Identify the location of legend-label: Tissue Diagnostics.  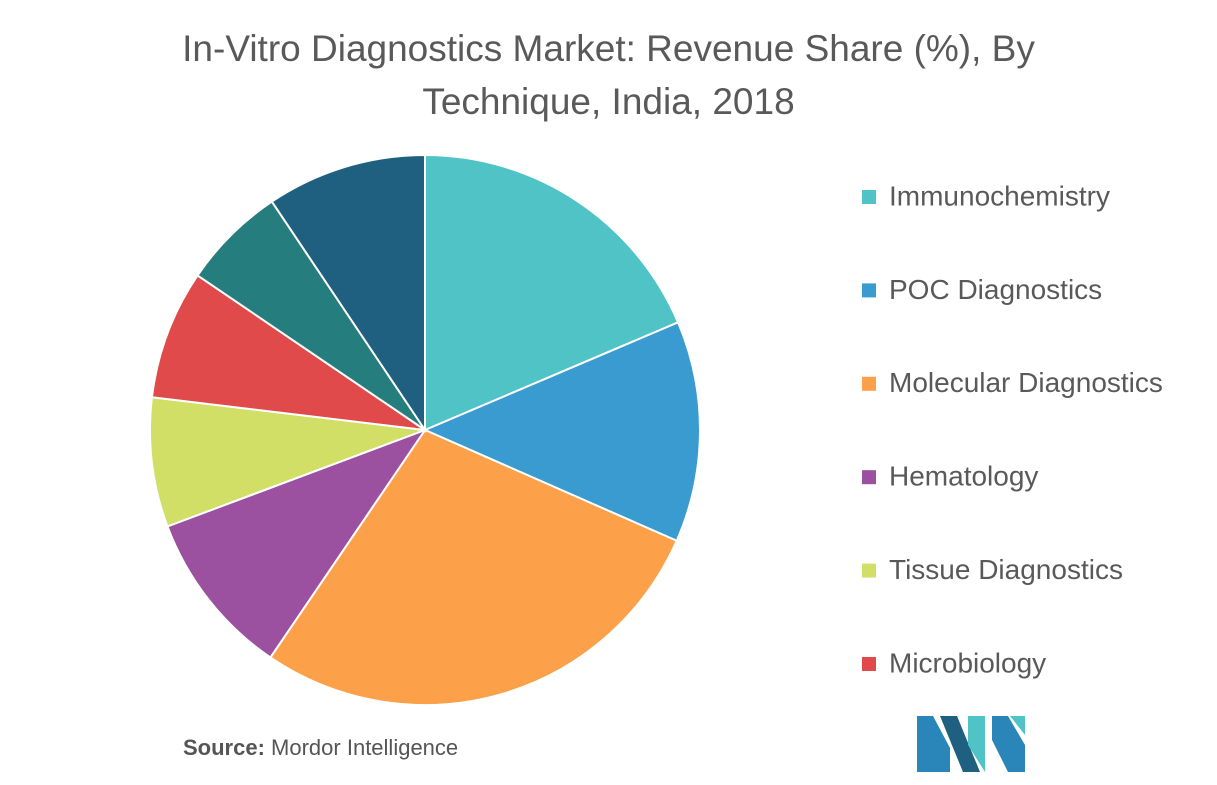
(1006, 569).